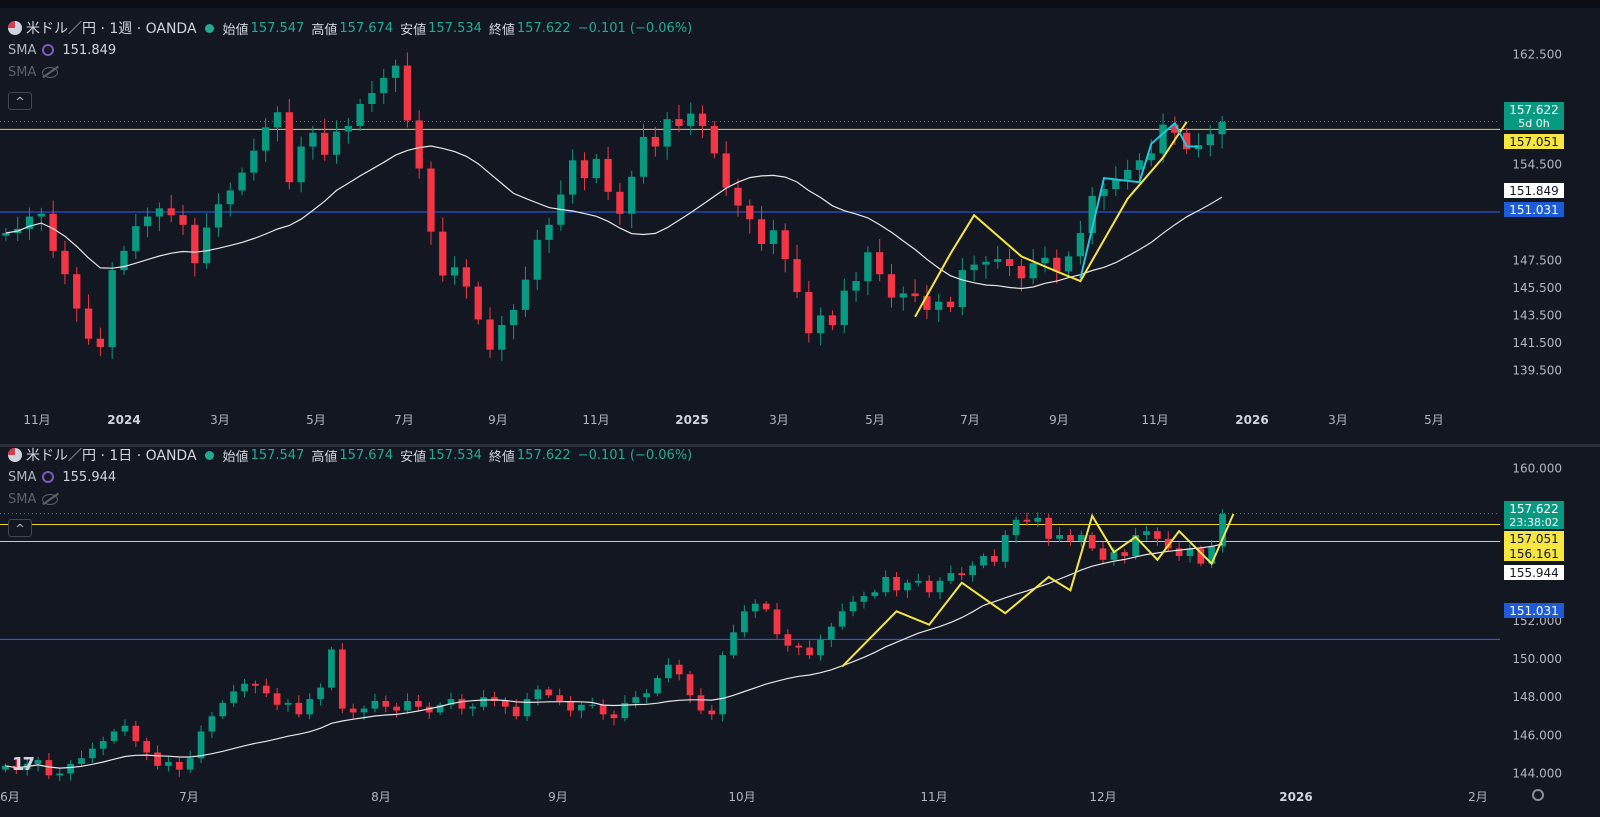 The width and height of the screenshot is (1600, 817). What do you see at coordinates (111, 456) in the screenshot?
I see `daily-symbol-title: 米ドル／円 · 1日 · OANDA` at bounding box center [111, 456].